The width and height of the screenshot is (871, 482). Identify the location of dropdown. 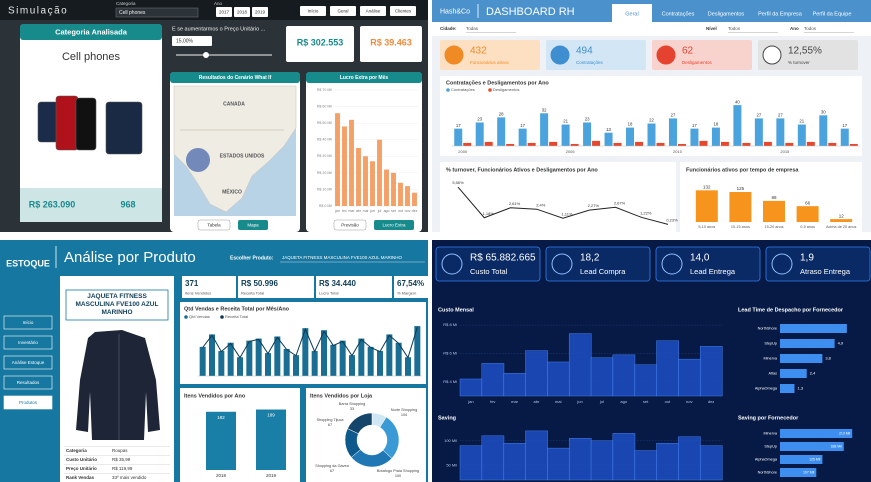
(157, 12).